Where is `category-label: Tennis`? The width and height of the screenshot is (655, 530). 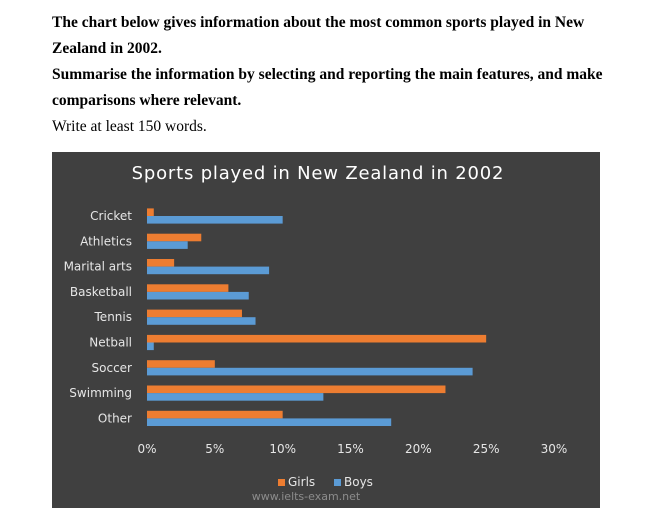 category-label: Tennis is located at coordinates (113, 317).